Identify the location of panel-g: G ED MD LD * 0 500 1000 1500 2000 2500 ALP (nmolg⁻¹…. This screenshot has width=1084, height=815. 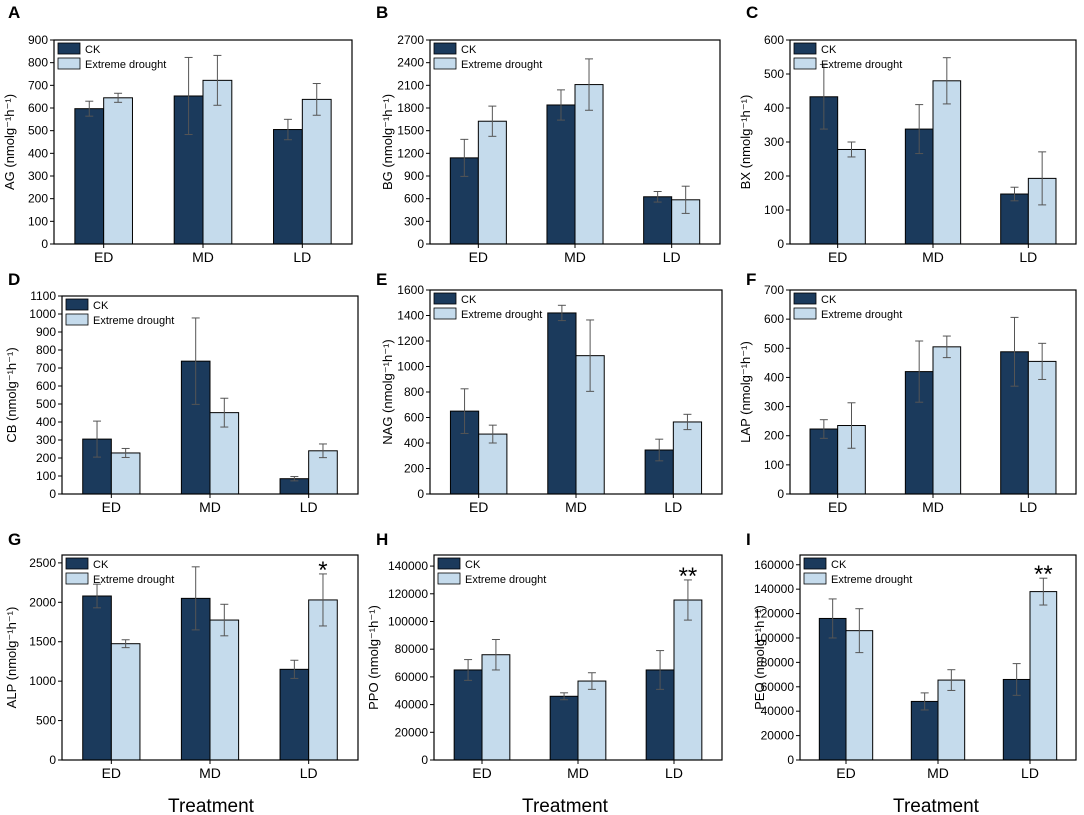
(181, 655).